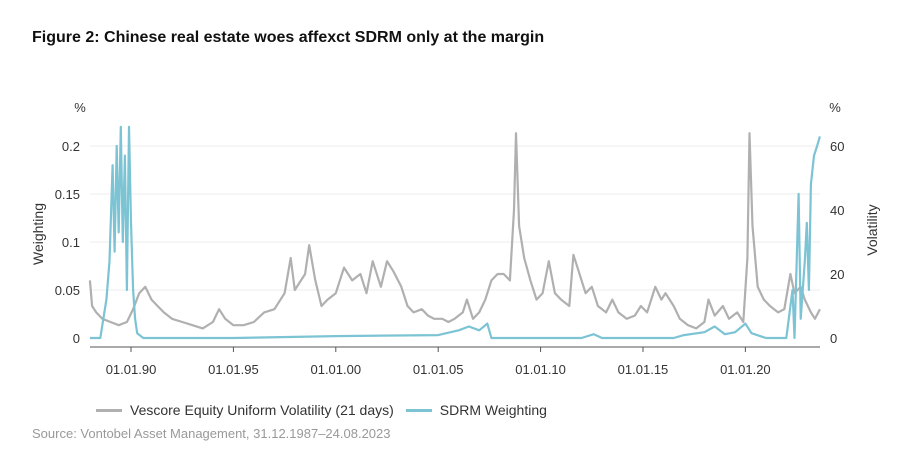 This screenshot has width=900, height=450. Describe the element at coordinates (131, 369) in the screenshot. I see `x-tick-label: 01.01.90` at that location.